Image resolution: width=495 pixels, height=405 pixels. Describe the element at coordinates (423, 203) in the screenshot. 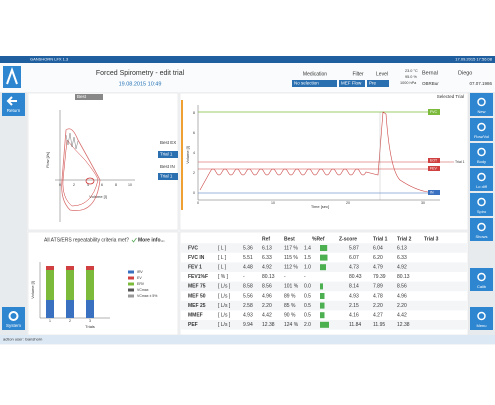

I see `x-tick-label: 30` at that location.